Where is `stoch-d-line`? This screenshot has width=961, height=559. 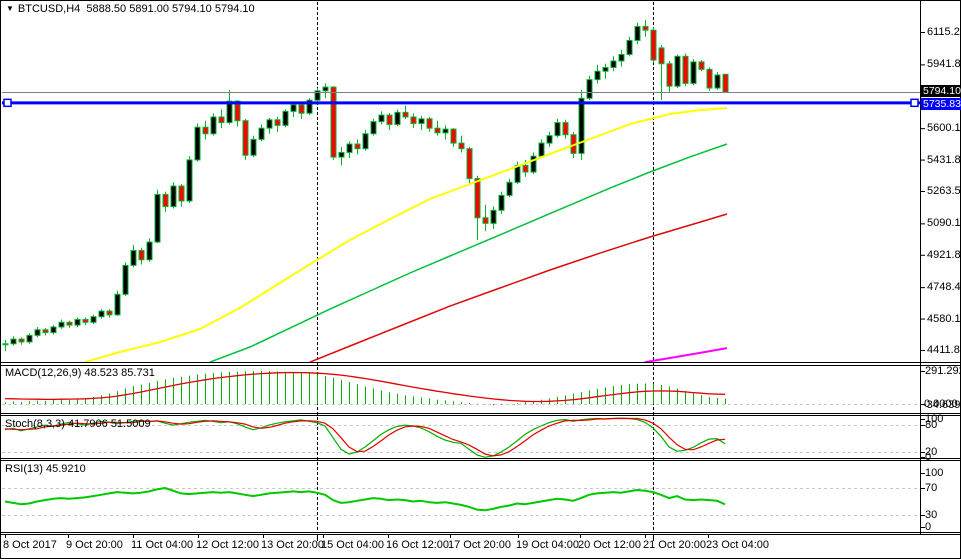 stoch-d-line is located at coordinates (365, 437).